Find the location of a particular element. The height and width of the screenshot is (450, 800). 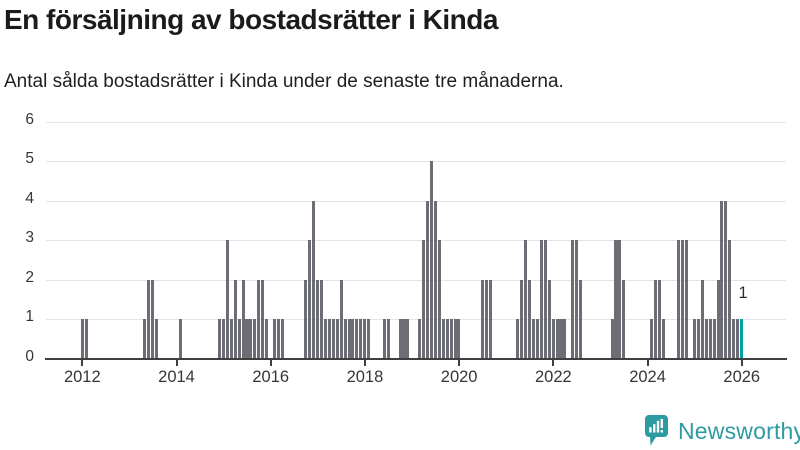

latest-value-label: 1 is located at coordinates (743, 293).